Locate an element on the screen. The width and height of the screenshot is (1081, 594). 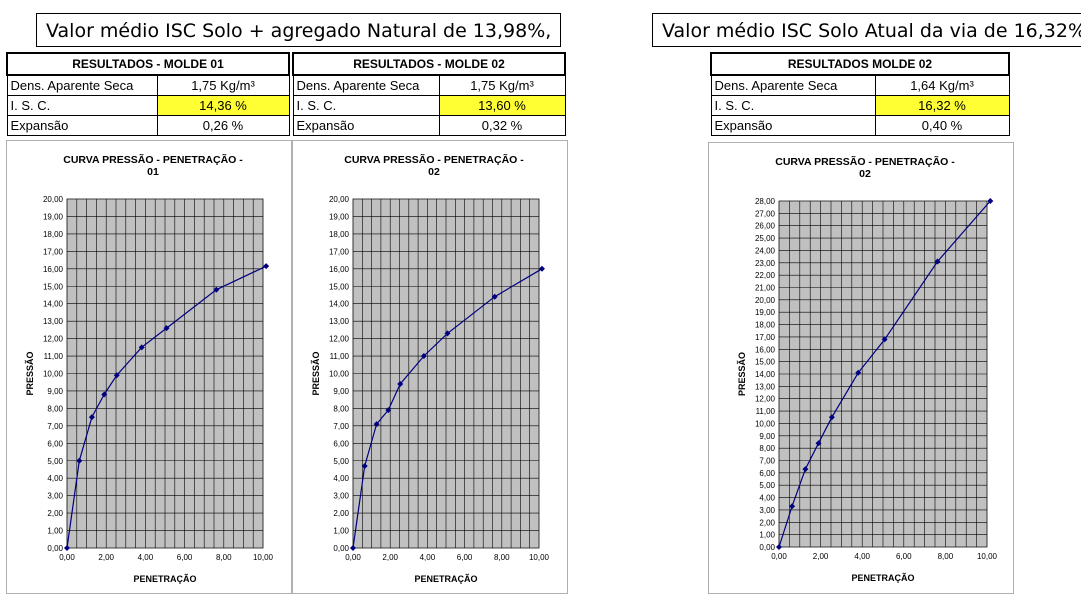
row-value: 1,64 Kg/m³ is located at coordinates (942, 85).